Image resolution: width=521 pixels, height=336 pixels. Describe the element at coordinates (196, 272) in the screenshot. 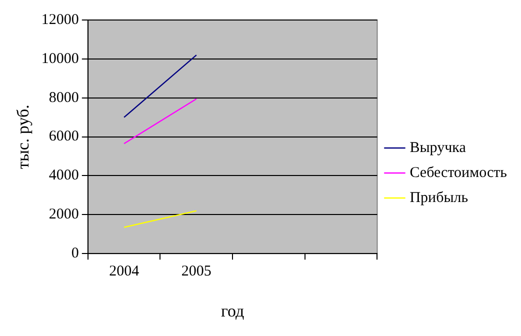

I see `x-tick-label: 2005` at that location.